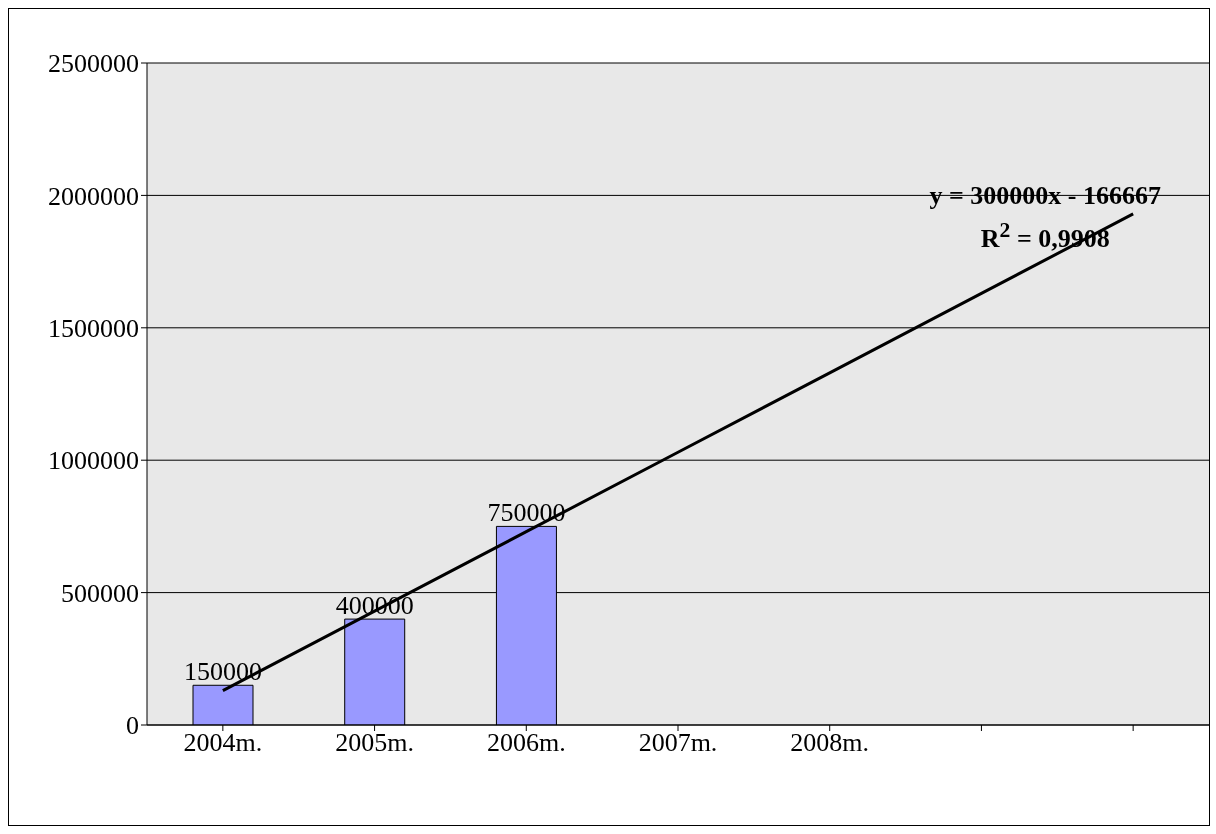  I want to click on y-tick-label: 1000000, so click(93, 461).